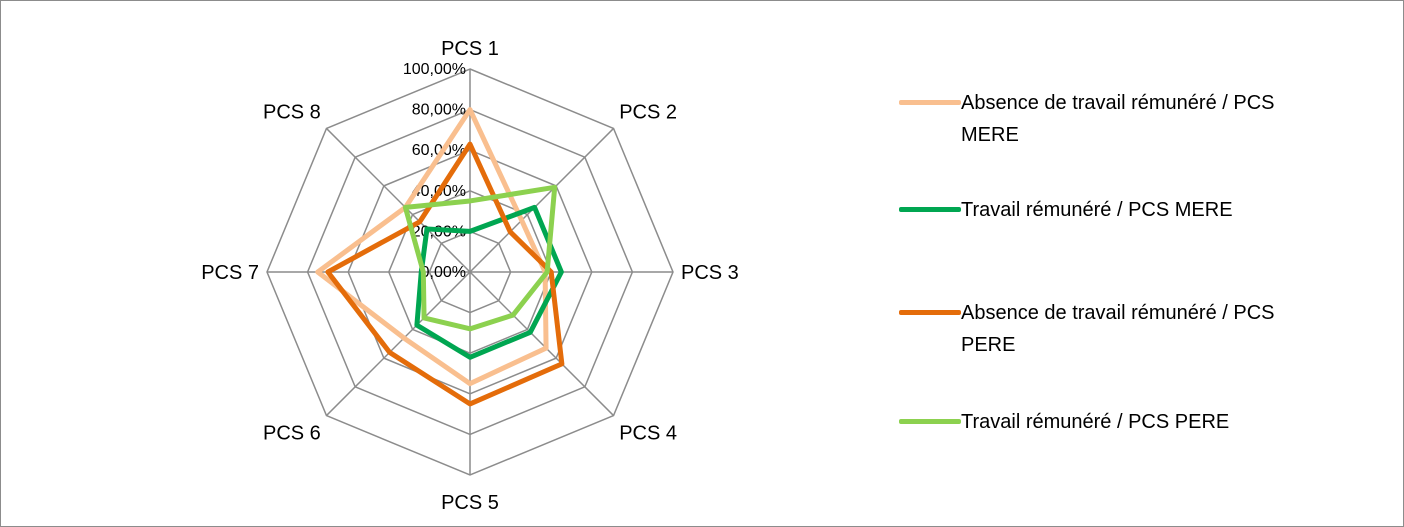 This screenshot has height=527, width=1404. I want to click on category-label-4: PCS 4, so click(648, 434).